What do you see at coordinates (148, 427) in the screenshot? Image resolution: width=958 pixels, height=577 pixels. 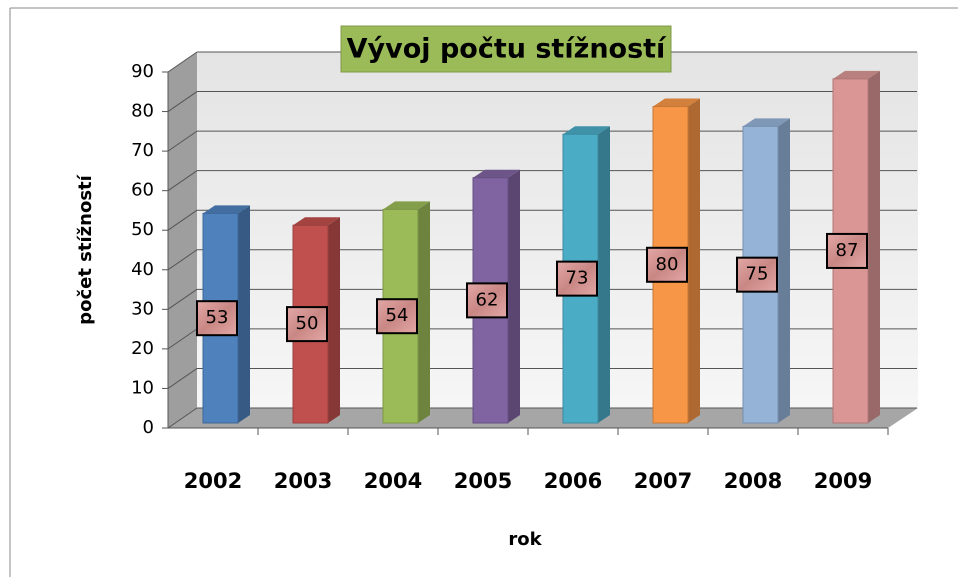 I see `y-tick-label: 0` at bounding box center [148, 427].